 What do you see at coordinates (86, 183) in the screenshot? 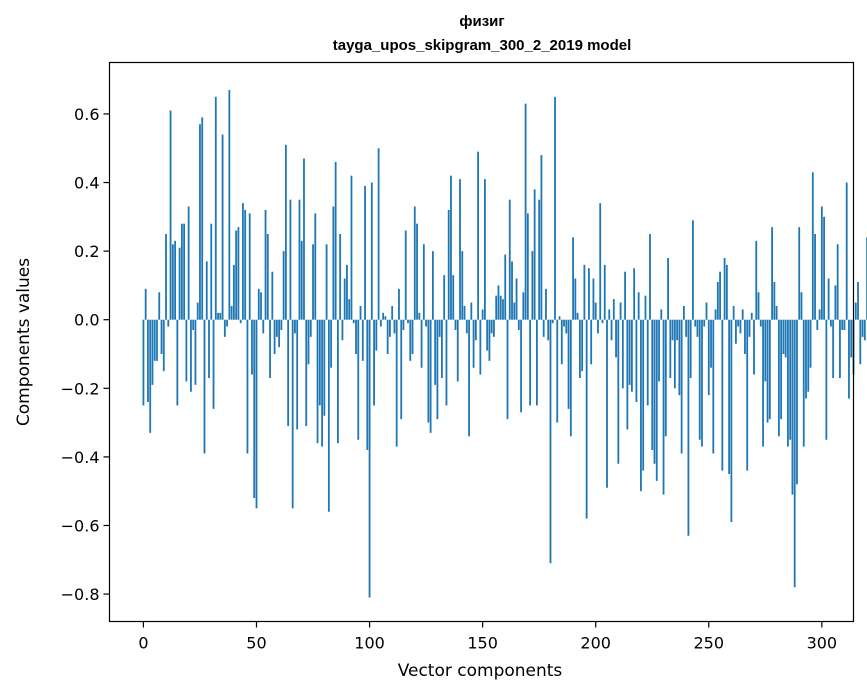
I see `y-tick-label: 0.4` at bounding box center [86, 183].